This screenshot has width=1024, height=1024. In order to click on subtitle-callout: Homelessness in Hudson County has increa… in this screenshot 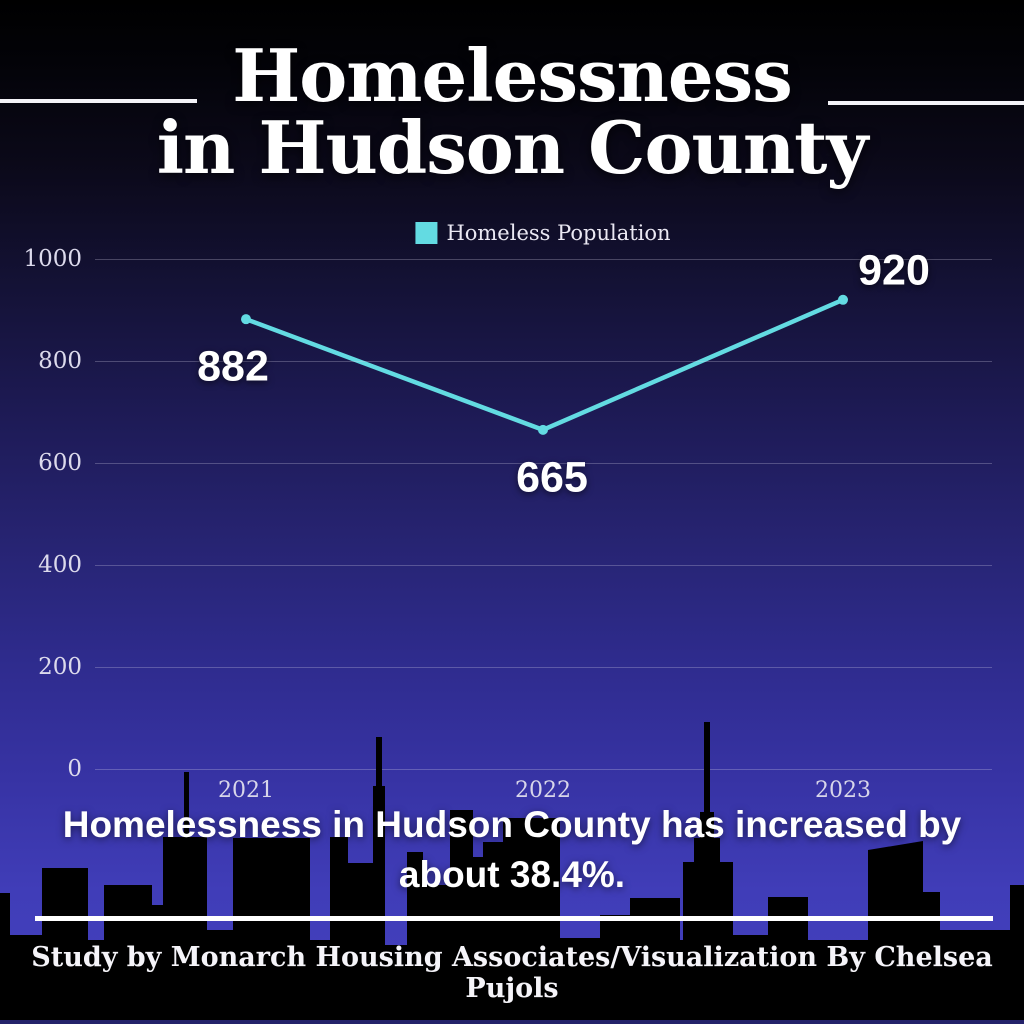, I will do `click(512, 850)`.